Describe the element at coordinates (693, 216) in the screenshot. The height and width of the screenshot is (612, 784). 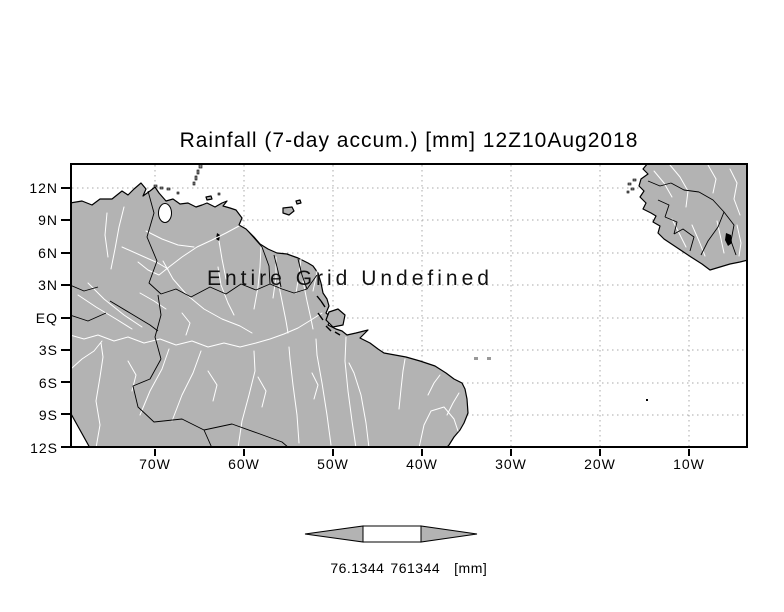
I see `africa-coastline` at that location.